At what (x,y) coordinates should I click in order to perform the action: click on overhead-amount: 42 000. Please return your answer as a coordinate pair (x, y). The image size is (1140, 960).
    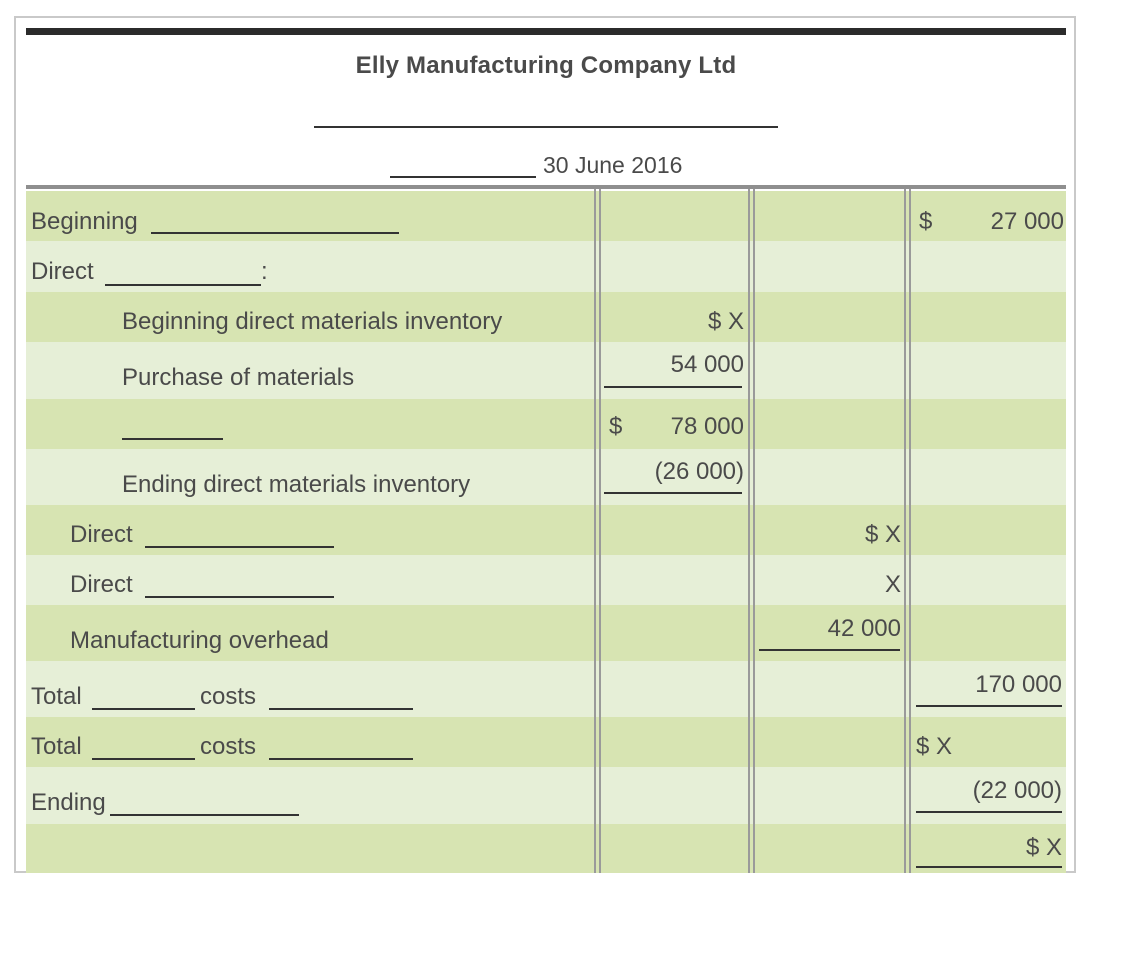
    Looking at the image, I should click on (864, 628).